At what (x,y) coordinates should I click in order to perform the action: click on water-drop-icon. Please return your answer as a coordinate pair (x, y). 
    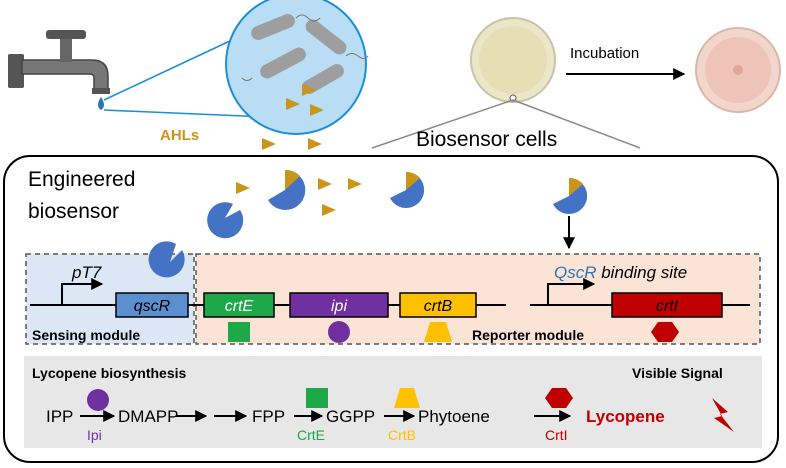
    Looking at the image, I should click on (101, 103).